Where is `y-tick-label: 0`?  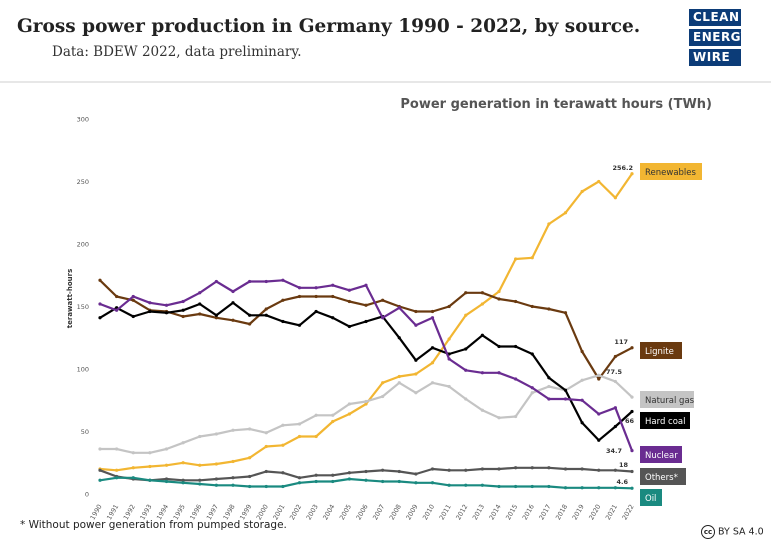
y-tick-label: 0 is located at coordinates (87, 495).